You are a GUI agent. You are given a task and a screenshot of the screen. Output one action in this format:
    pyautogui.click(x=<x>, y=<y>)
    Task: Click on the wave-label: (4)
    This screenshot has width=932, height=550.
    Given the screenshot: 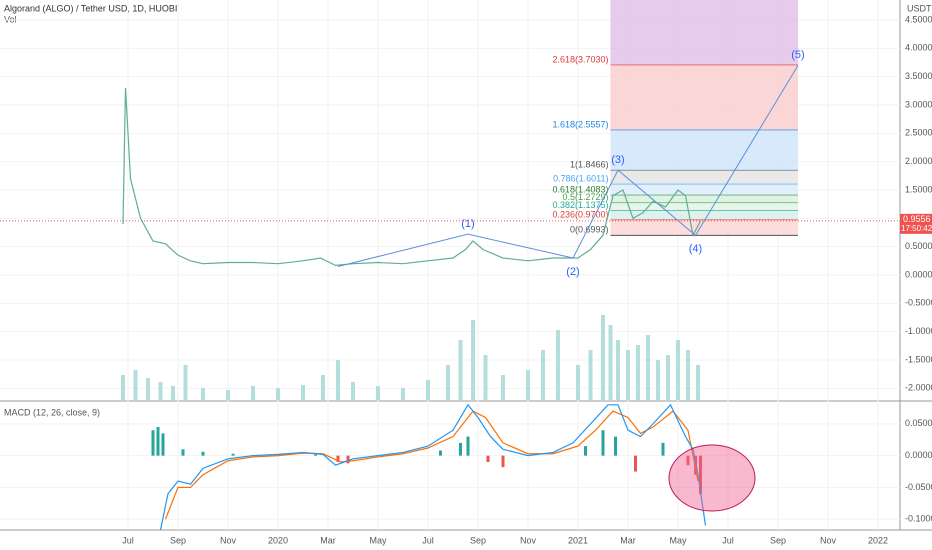 What is the action you would take?
    pyautogui.click(x=695, y=249)
    